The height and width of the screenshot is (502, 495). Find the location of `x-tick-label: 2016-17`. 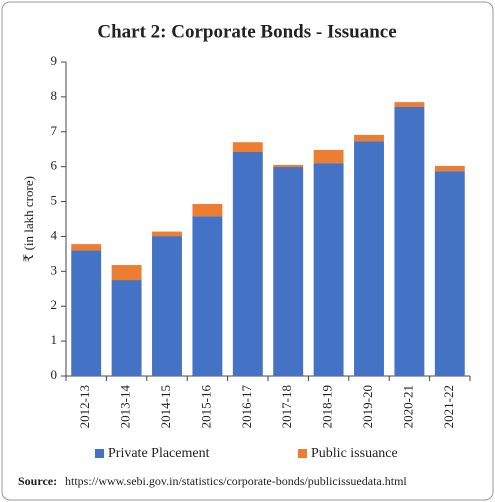

x-tick-label: 2016-17 is located at coordinates (246, 407).